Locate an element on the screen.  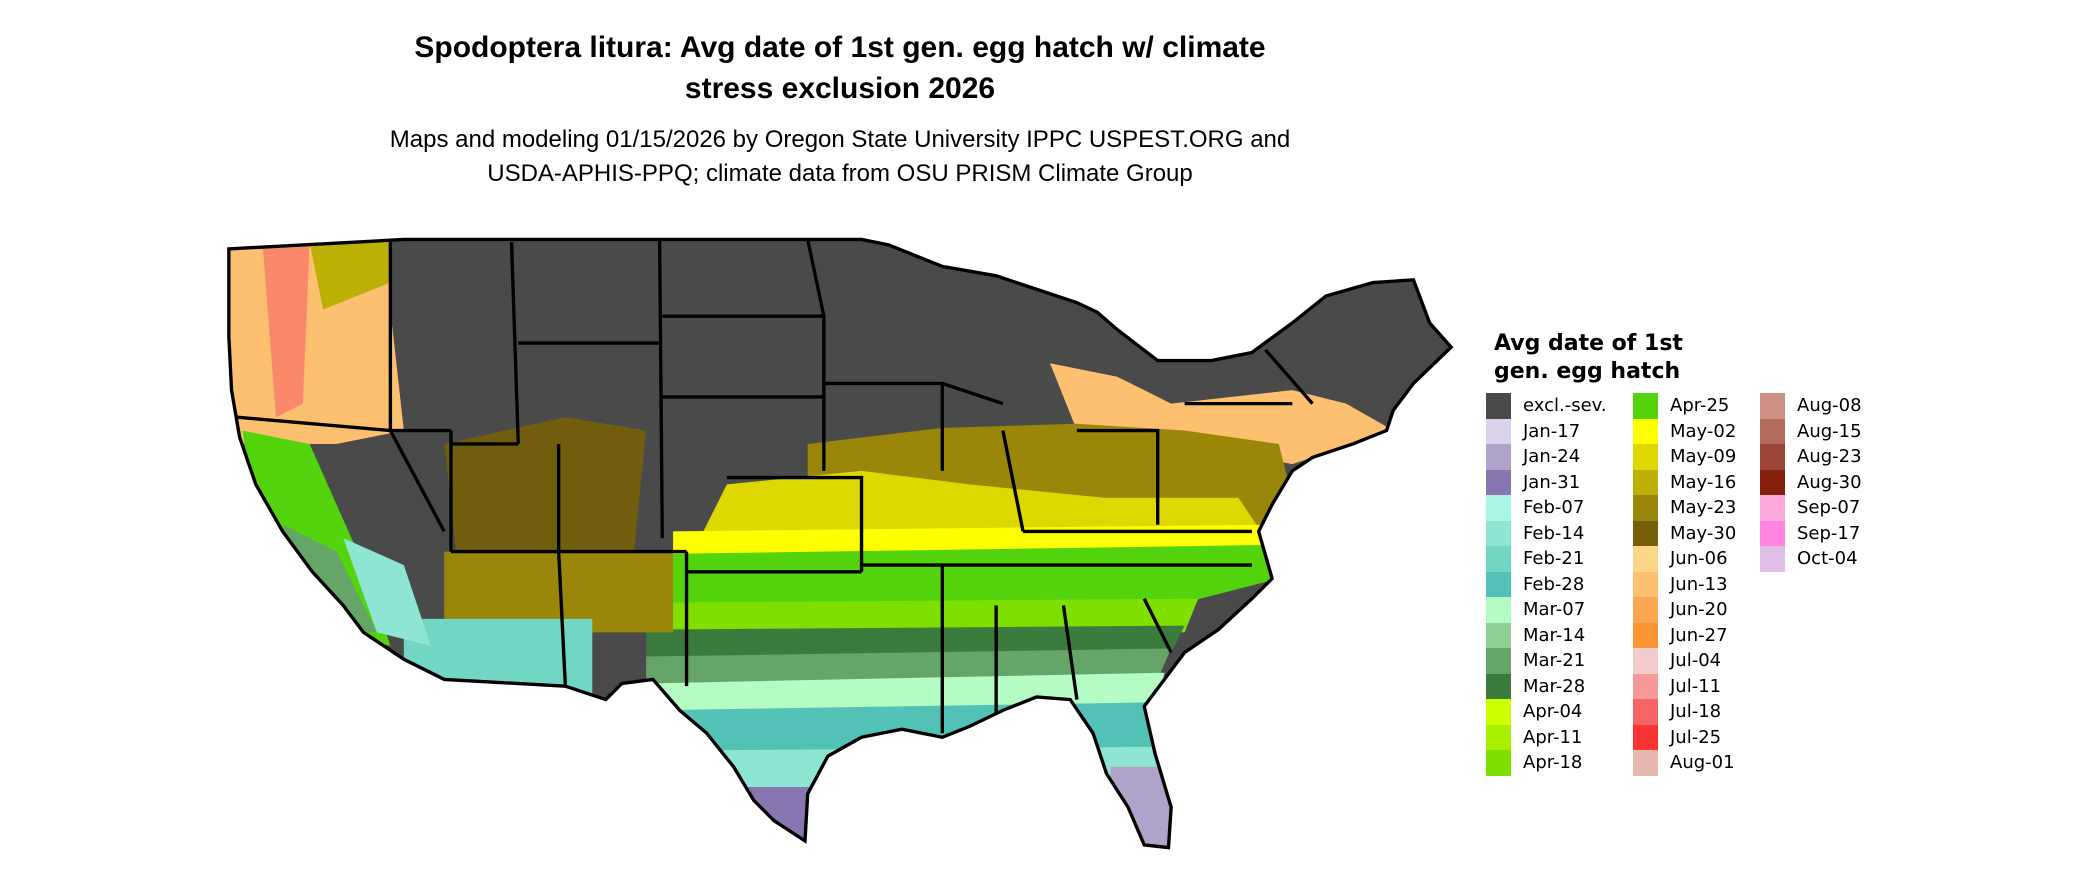
legend-item: May-23 is located at coordinates (1684, 508).